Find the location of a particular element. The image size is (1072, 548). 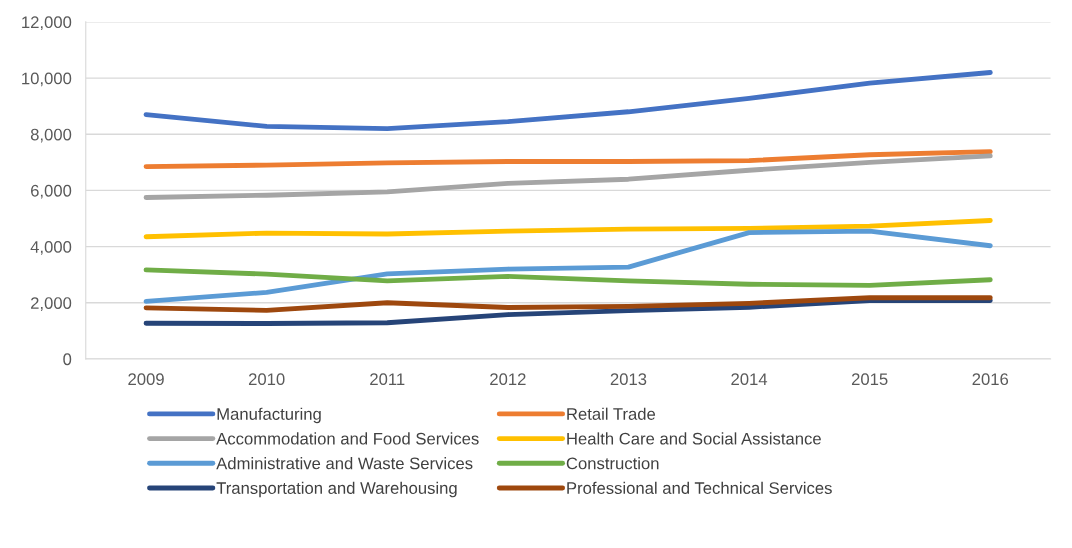

x-tick-label: 2014 is located at coordinates (749, 379).